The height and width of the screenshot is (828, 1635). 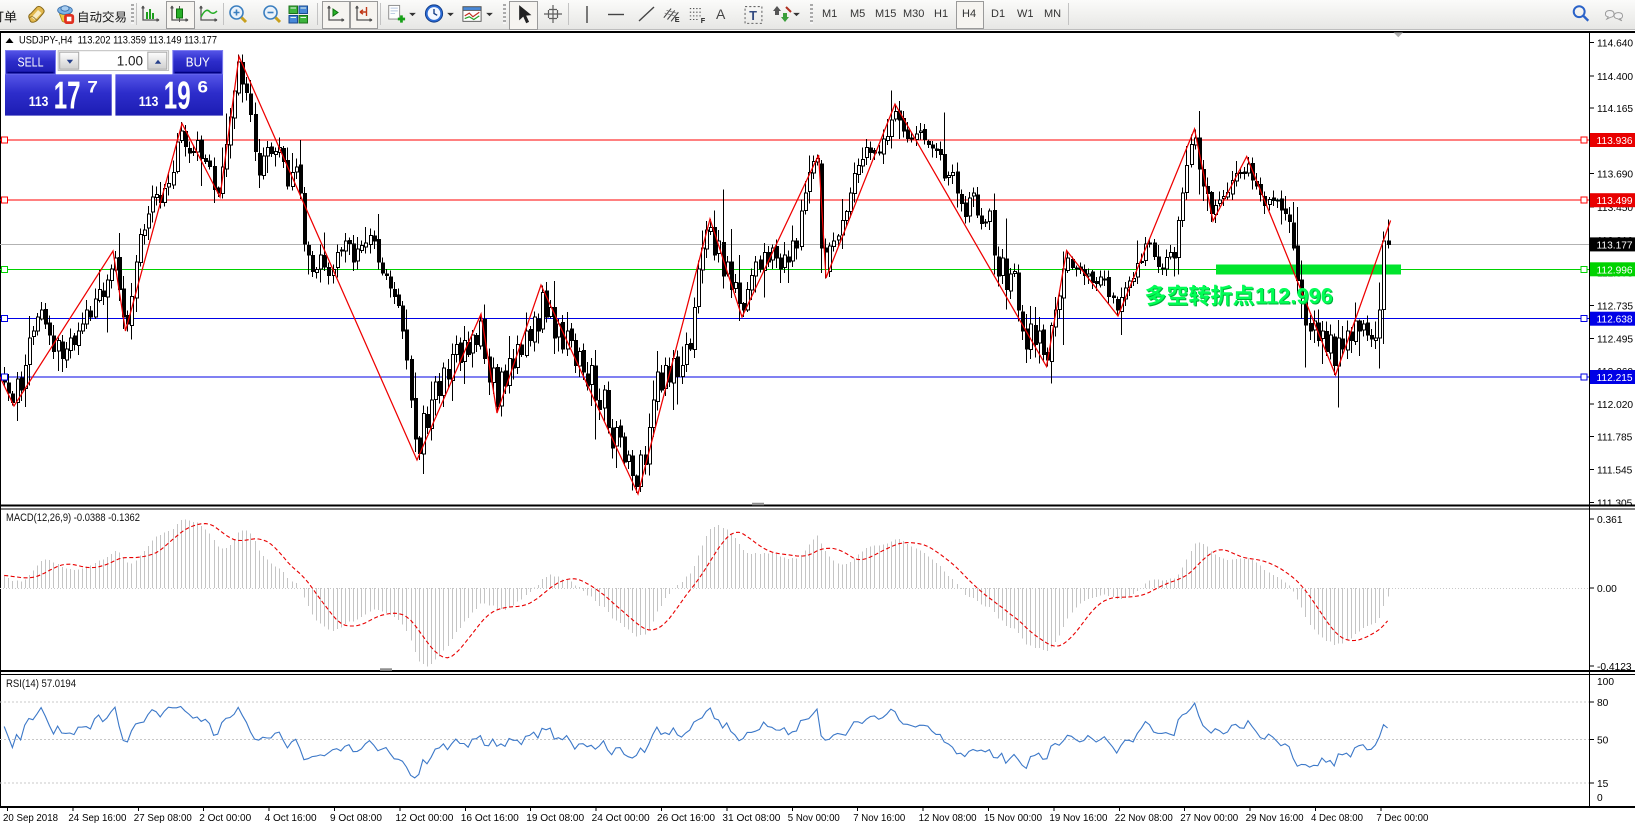 What do you see at coordinates (1615, 109) in the screenshot?
I see `svg-text: 114.165` at bounding box center [1615, 109].